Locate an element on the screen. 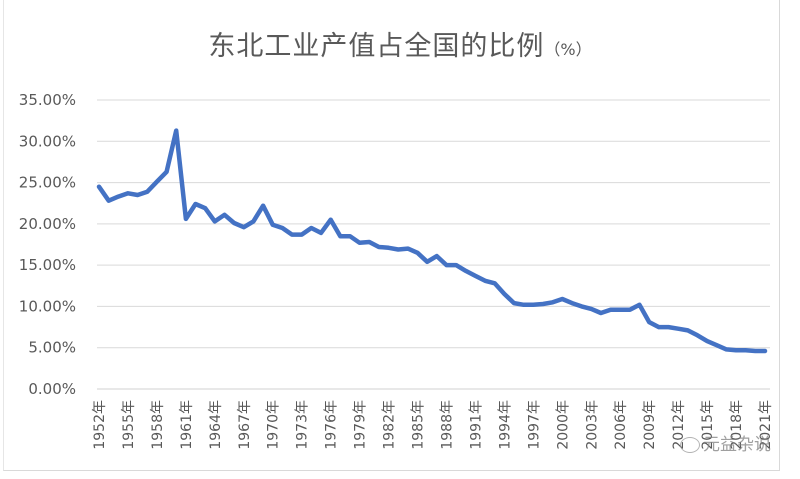  x-tick-label: 2009年 is located at coordinates (650, 425).